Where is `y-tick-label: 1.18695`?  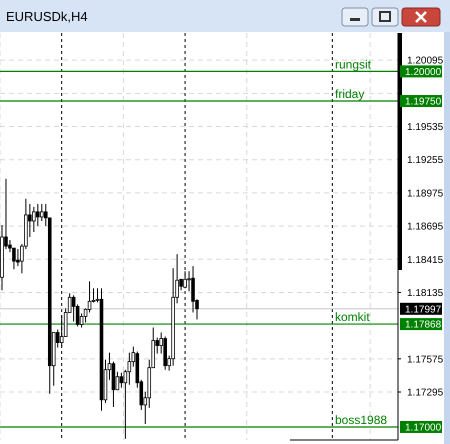 y-tick-label: 1.18695 is located at coordinates (425, 227).